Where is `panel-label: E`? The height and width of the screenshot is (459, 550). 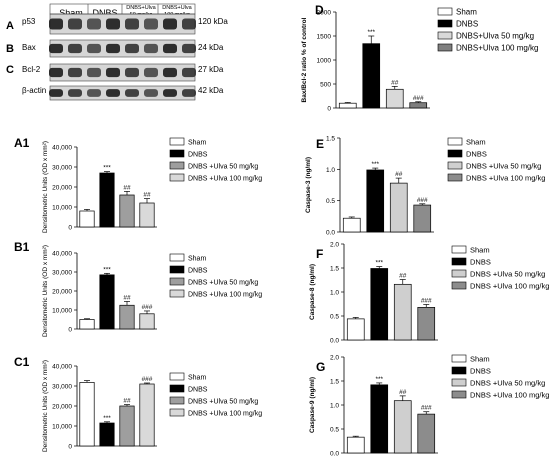
panel-label: E is located at coordinates (320, 144).